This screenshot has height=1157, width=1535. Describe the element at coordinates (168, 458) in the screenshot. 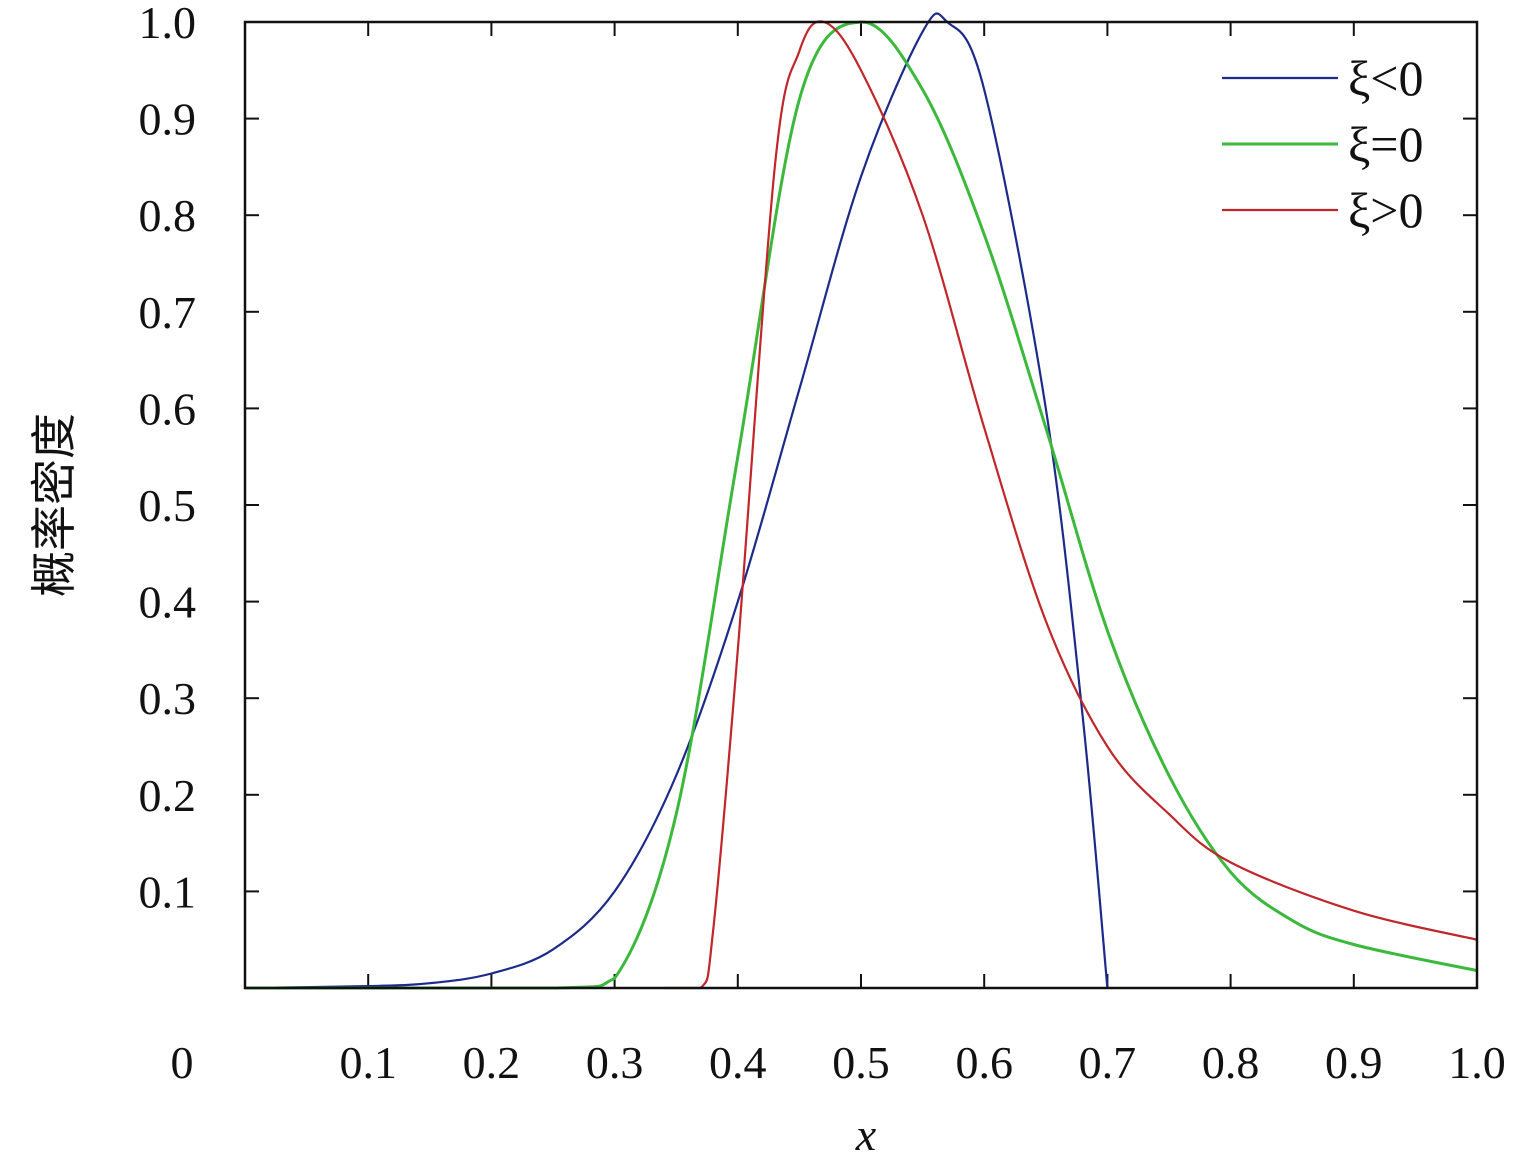

I see `y-tick-labels: 0.1 0.2 0.3 0.4 0.5 0.6 0.7 0.8 0.9 1.0` at that location.